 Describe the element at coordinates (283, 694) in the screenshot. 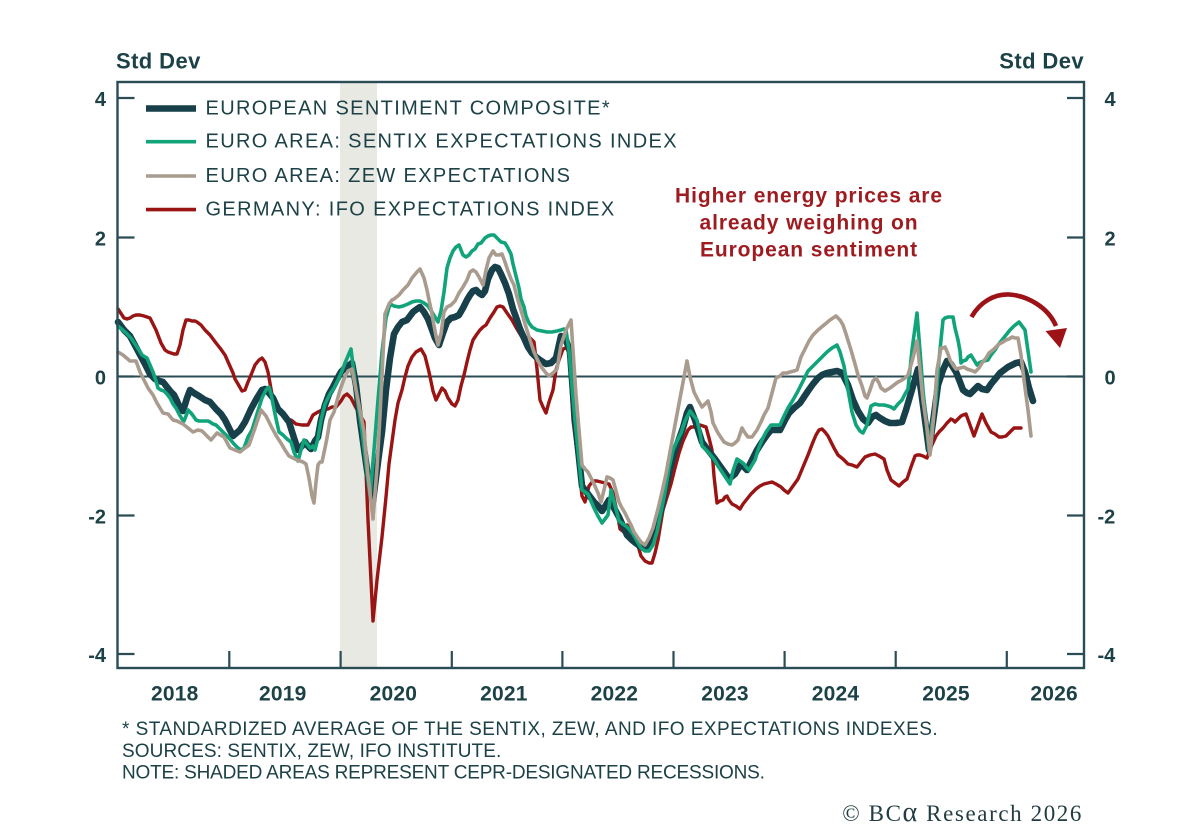

I see `svg-text: 2019` at that location.